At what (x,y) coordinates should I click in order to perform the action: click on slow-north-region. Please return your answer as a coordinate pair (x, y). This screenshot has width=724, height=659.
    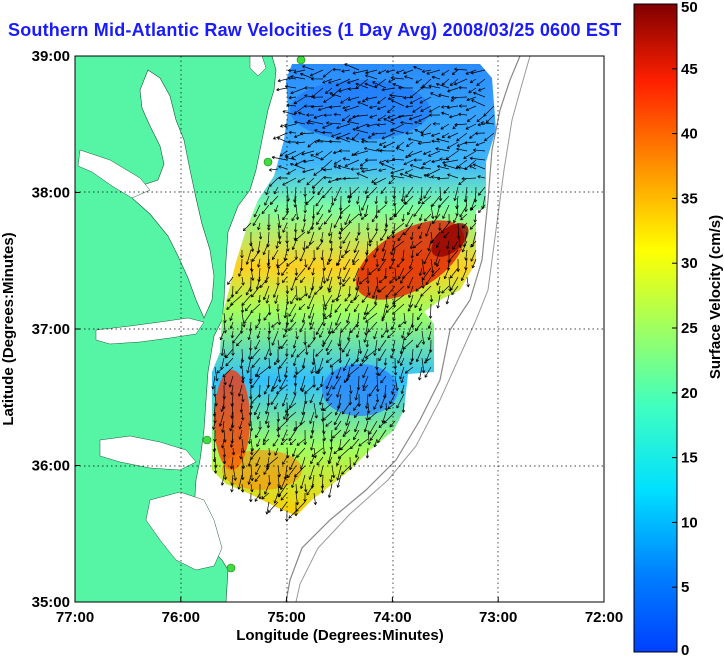
    Looking at the image, I should click on (360, 110).